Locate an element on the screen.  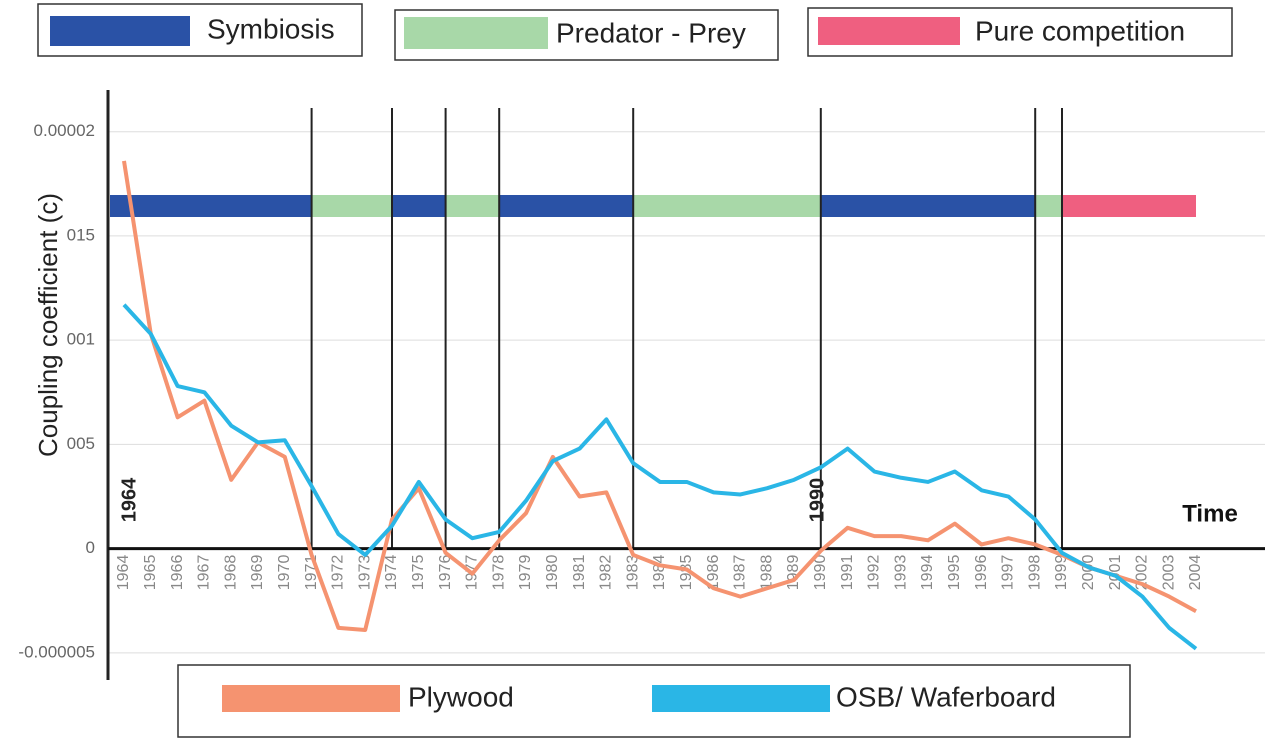
x-tick-label: 1981 is located at coordinates (579, 573).